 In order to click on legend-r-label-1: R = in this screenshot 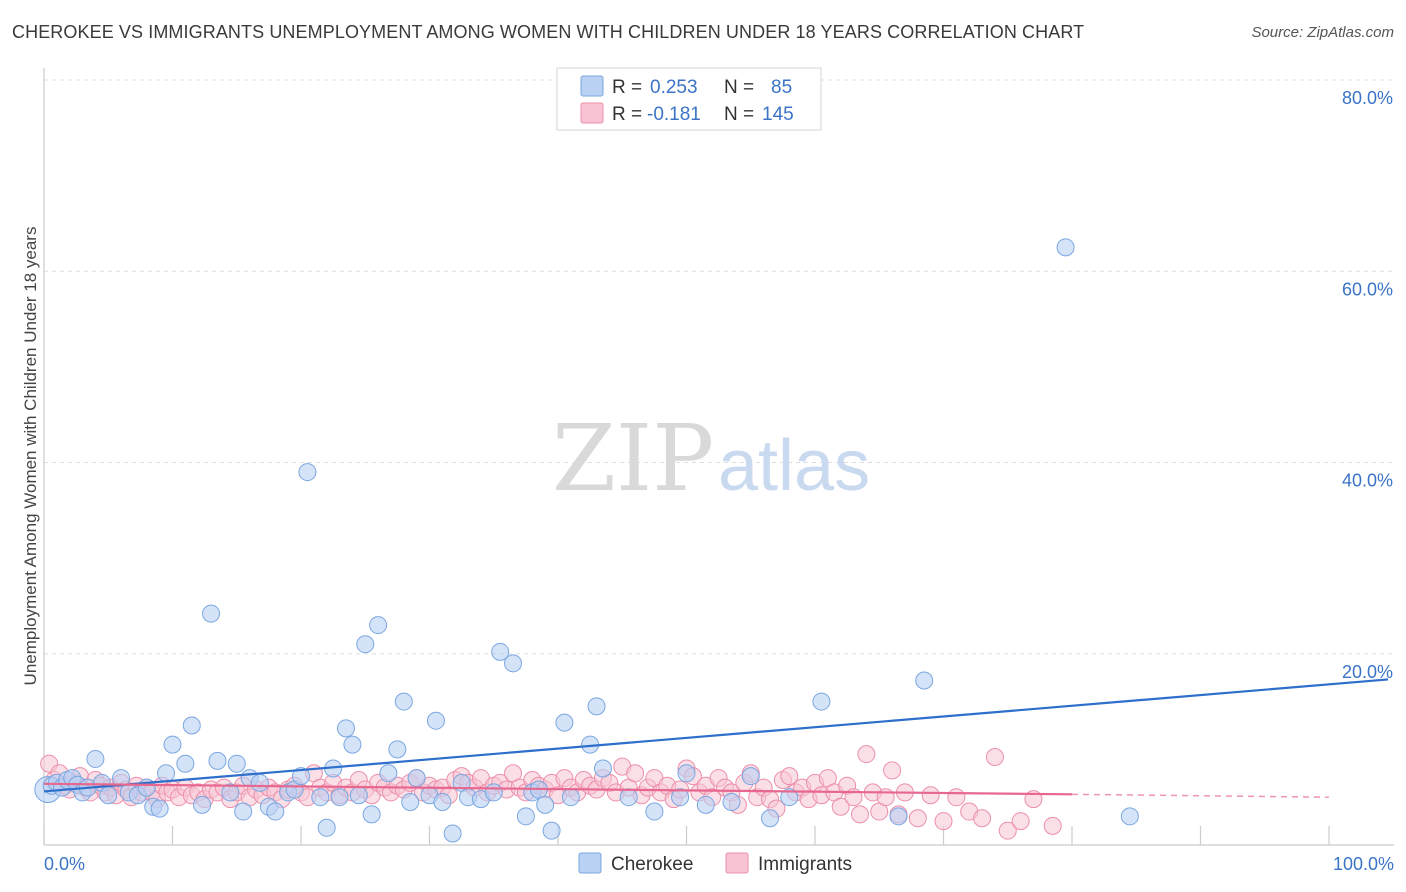, I will do `click(627, 87)`.